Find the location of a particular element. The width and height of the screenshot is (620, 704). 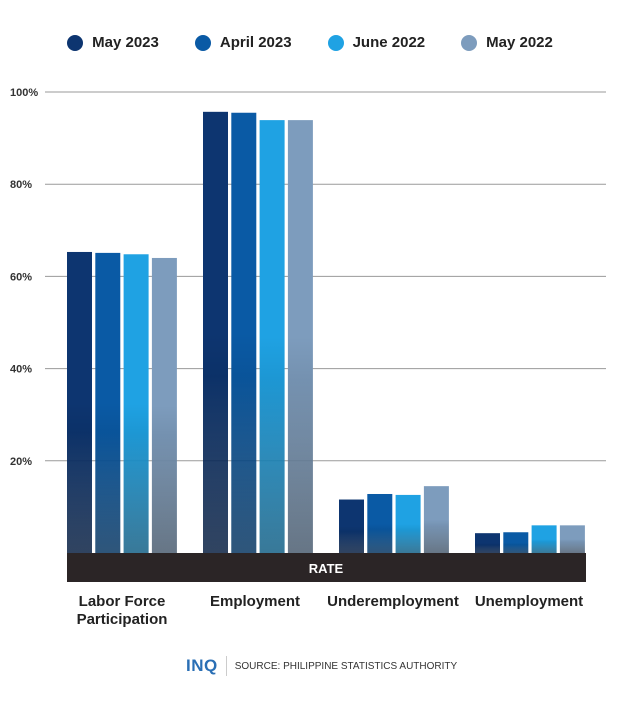

legend-item: April 2023 is located at coordinates (243, 42).